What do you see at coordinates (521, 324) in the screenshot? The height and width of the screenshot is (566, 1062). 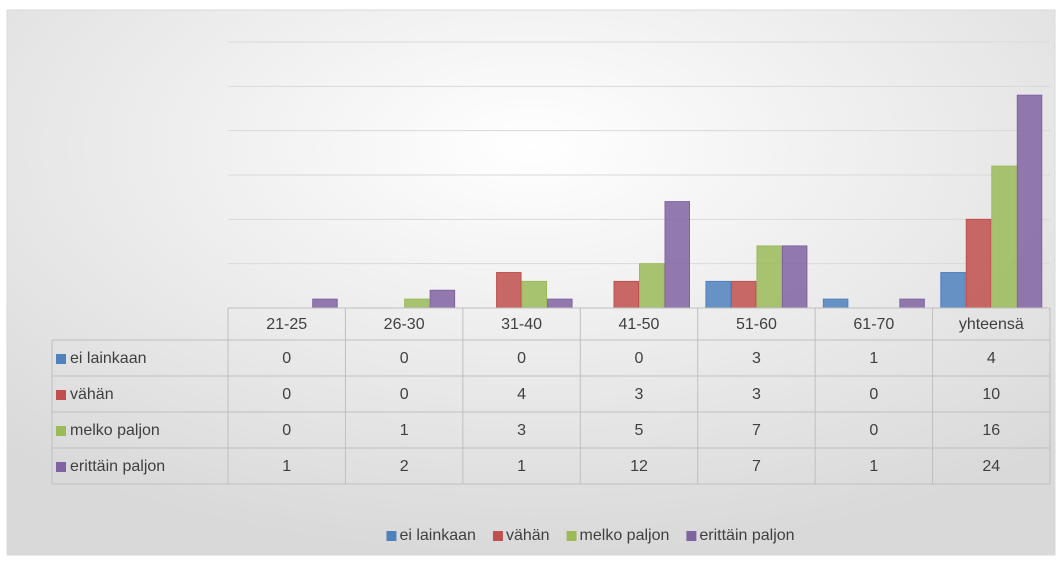 I see `x-tick-label: 31-40` at bounding box center [521, 324].